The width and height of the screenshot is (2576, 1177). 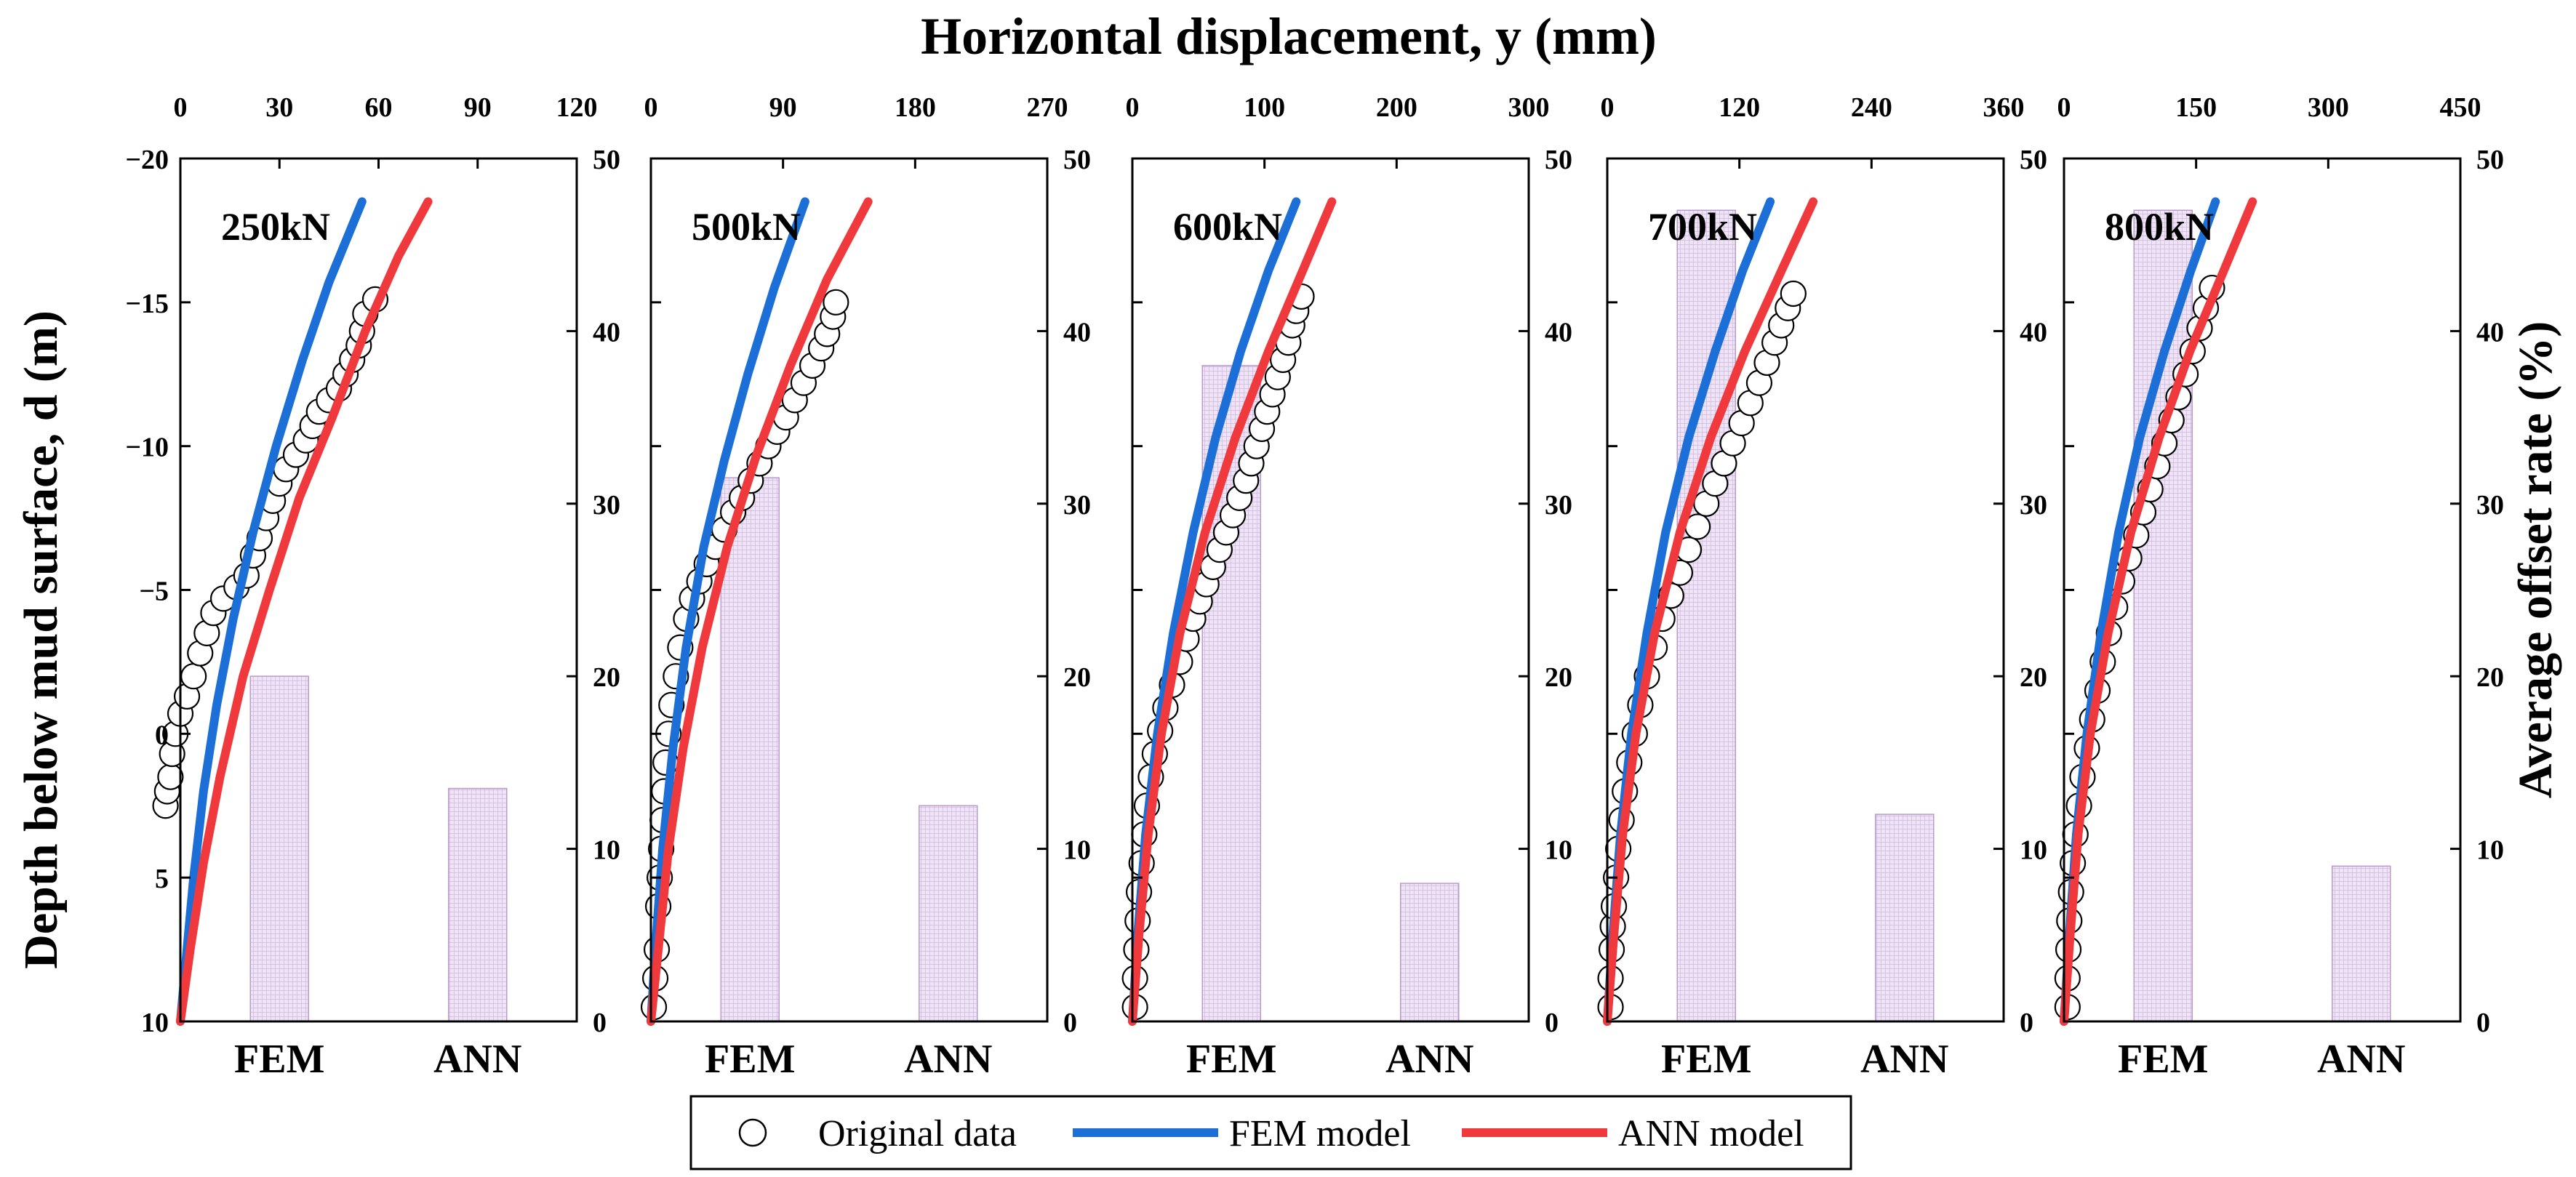 What do you see at coordinates (752, 1133) in the screenshot?
I see `legend-original-data-marker` at bounding box center [752, 1133].